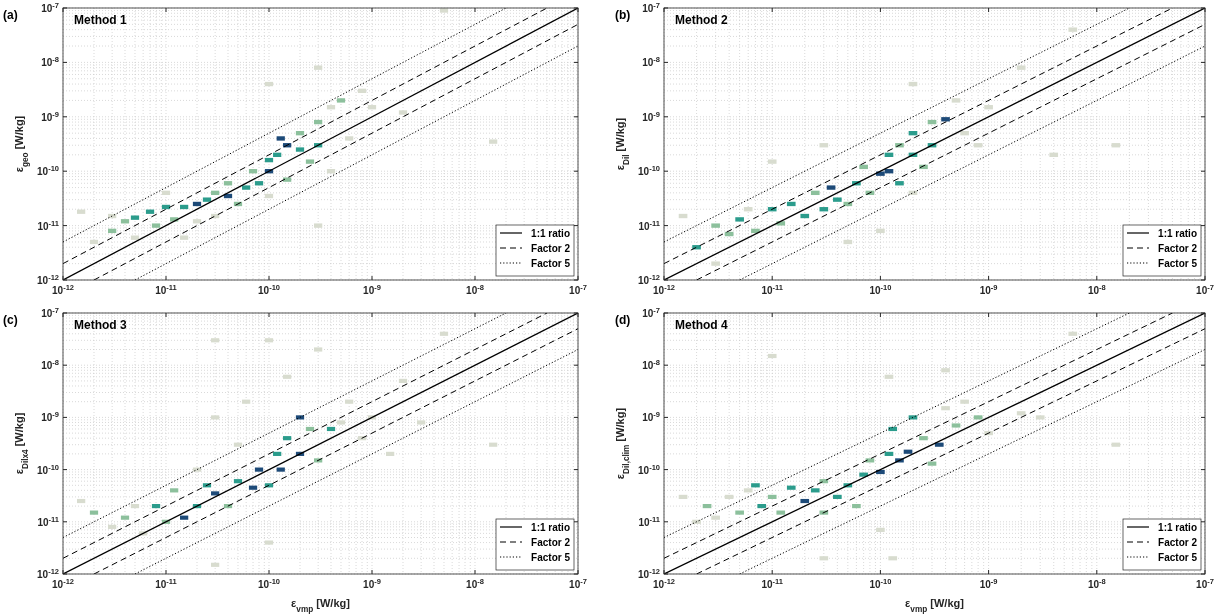 Image resolution: width=1224 pixels, height=615 pixels. What do you see at coordinates (10, 15) in the screenshot?
I see `text: (a)` at bounding box center [10, 15].